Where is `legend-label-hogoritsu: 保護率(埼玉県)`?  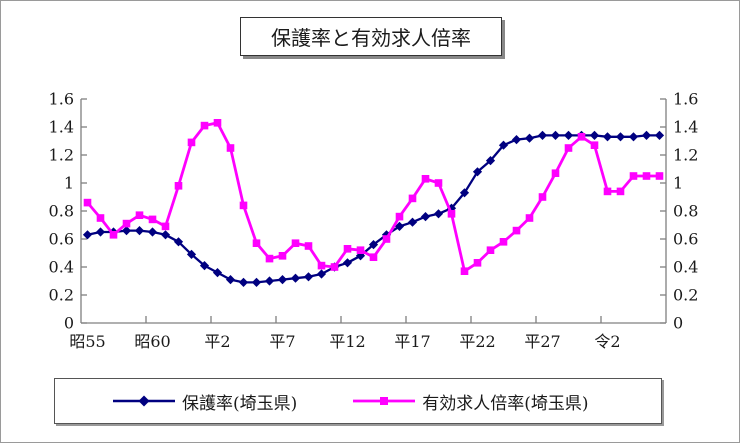
legend-label-hogoritsu: 保護率(埼玉県) is located at coordinates (240, 403).